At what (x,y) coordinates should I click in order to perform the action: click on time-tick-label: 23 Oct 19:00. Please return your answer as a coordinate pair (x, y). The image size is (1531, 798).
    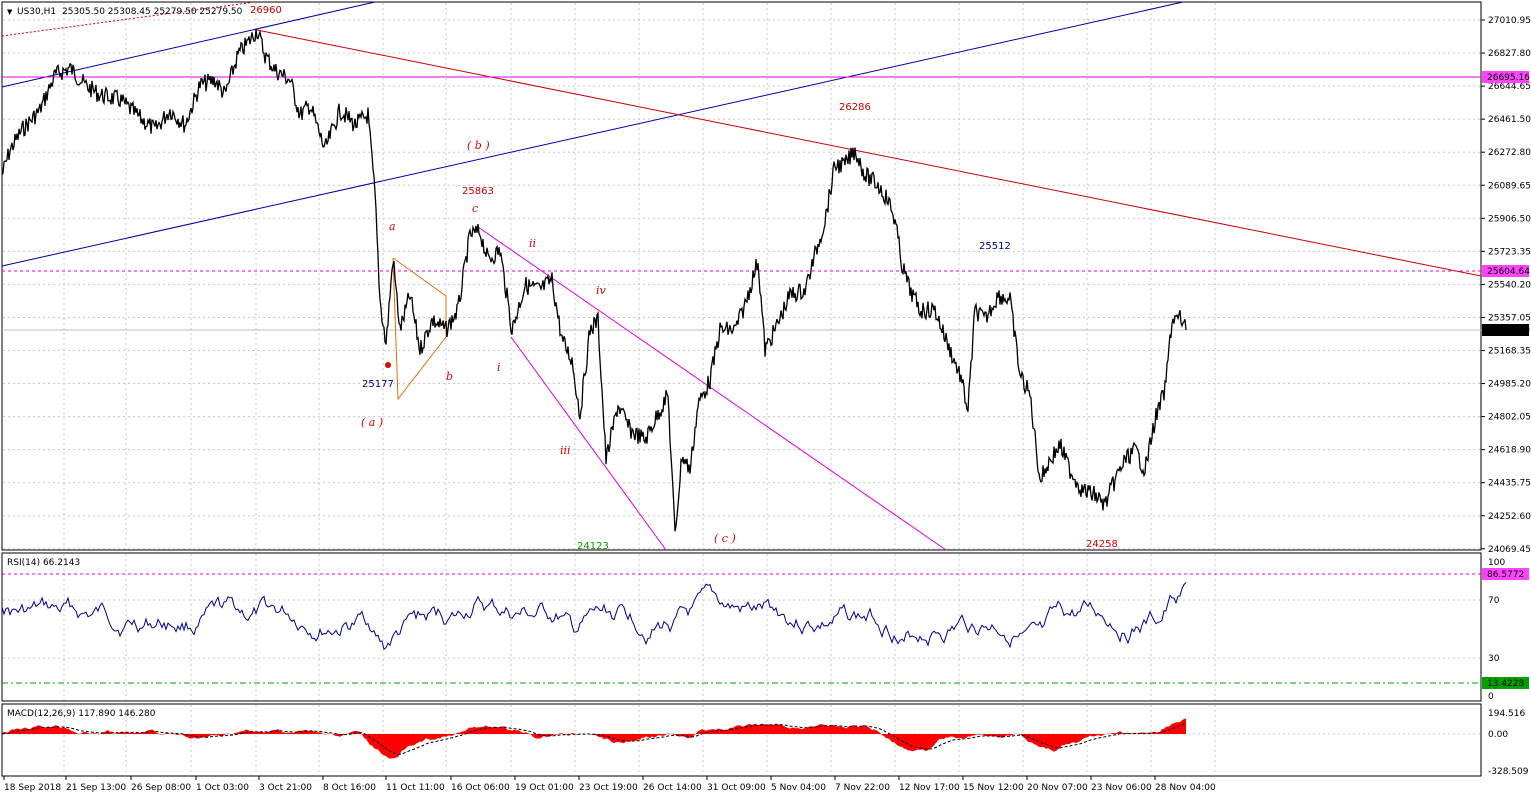
    Looking at the image, I should click on (608, 788).